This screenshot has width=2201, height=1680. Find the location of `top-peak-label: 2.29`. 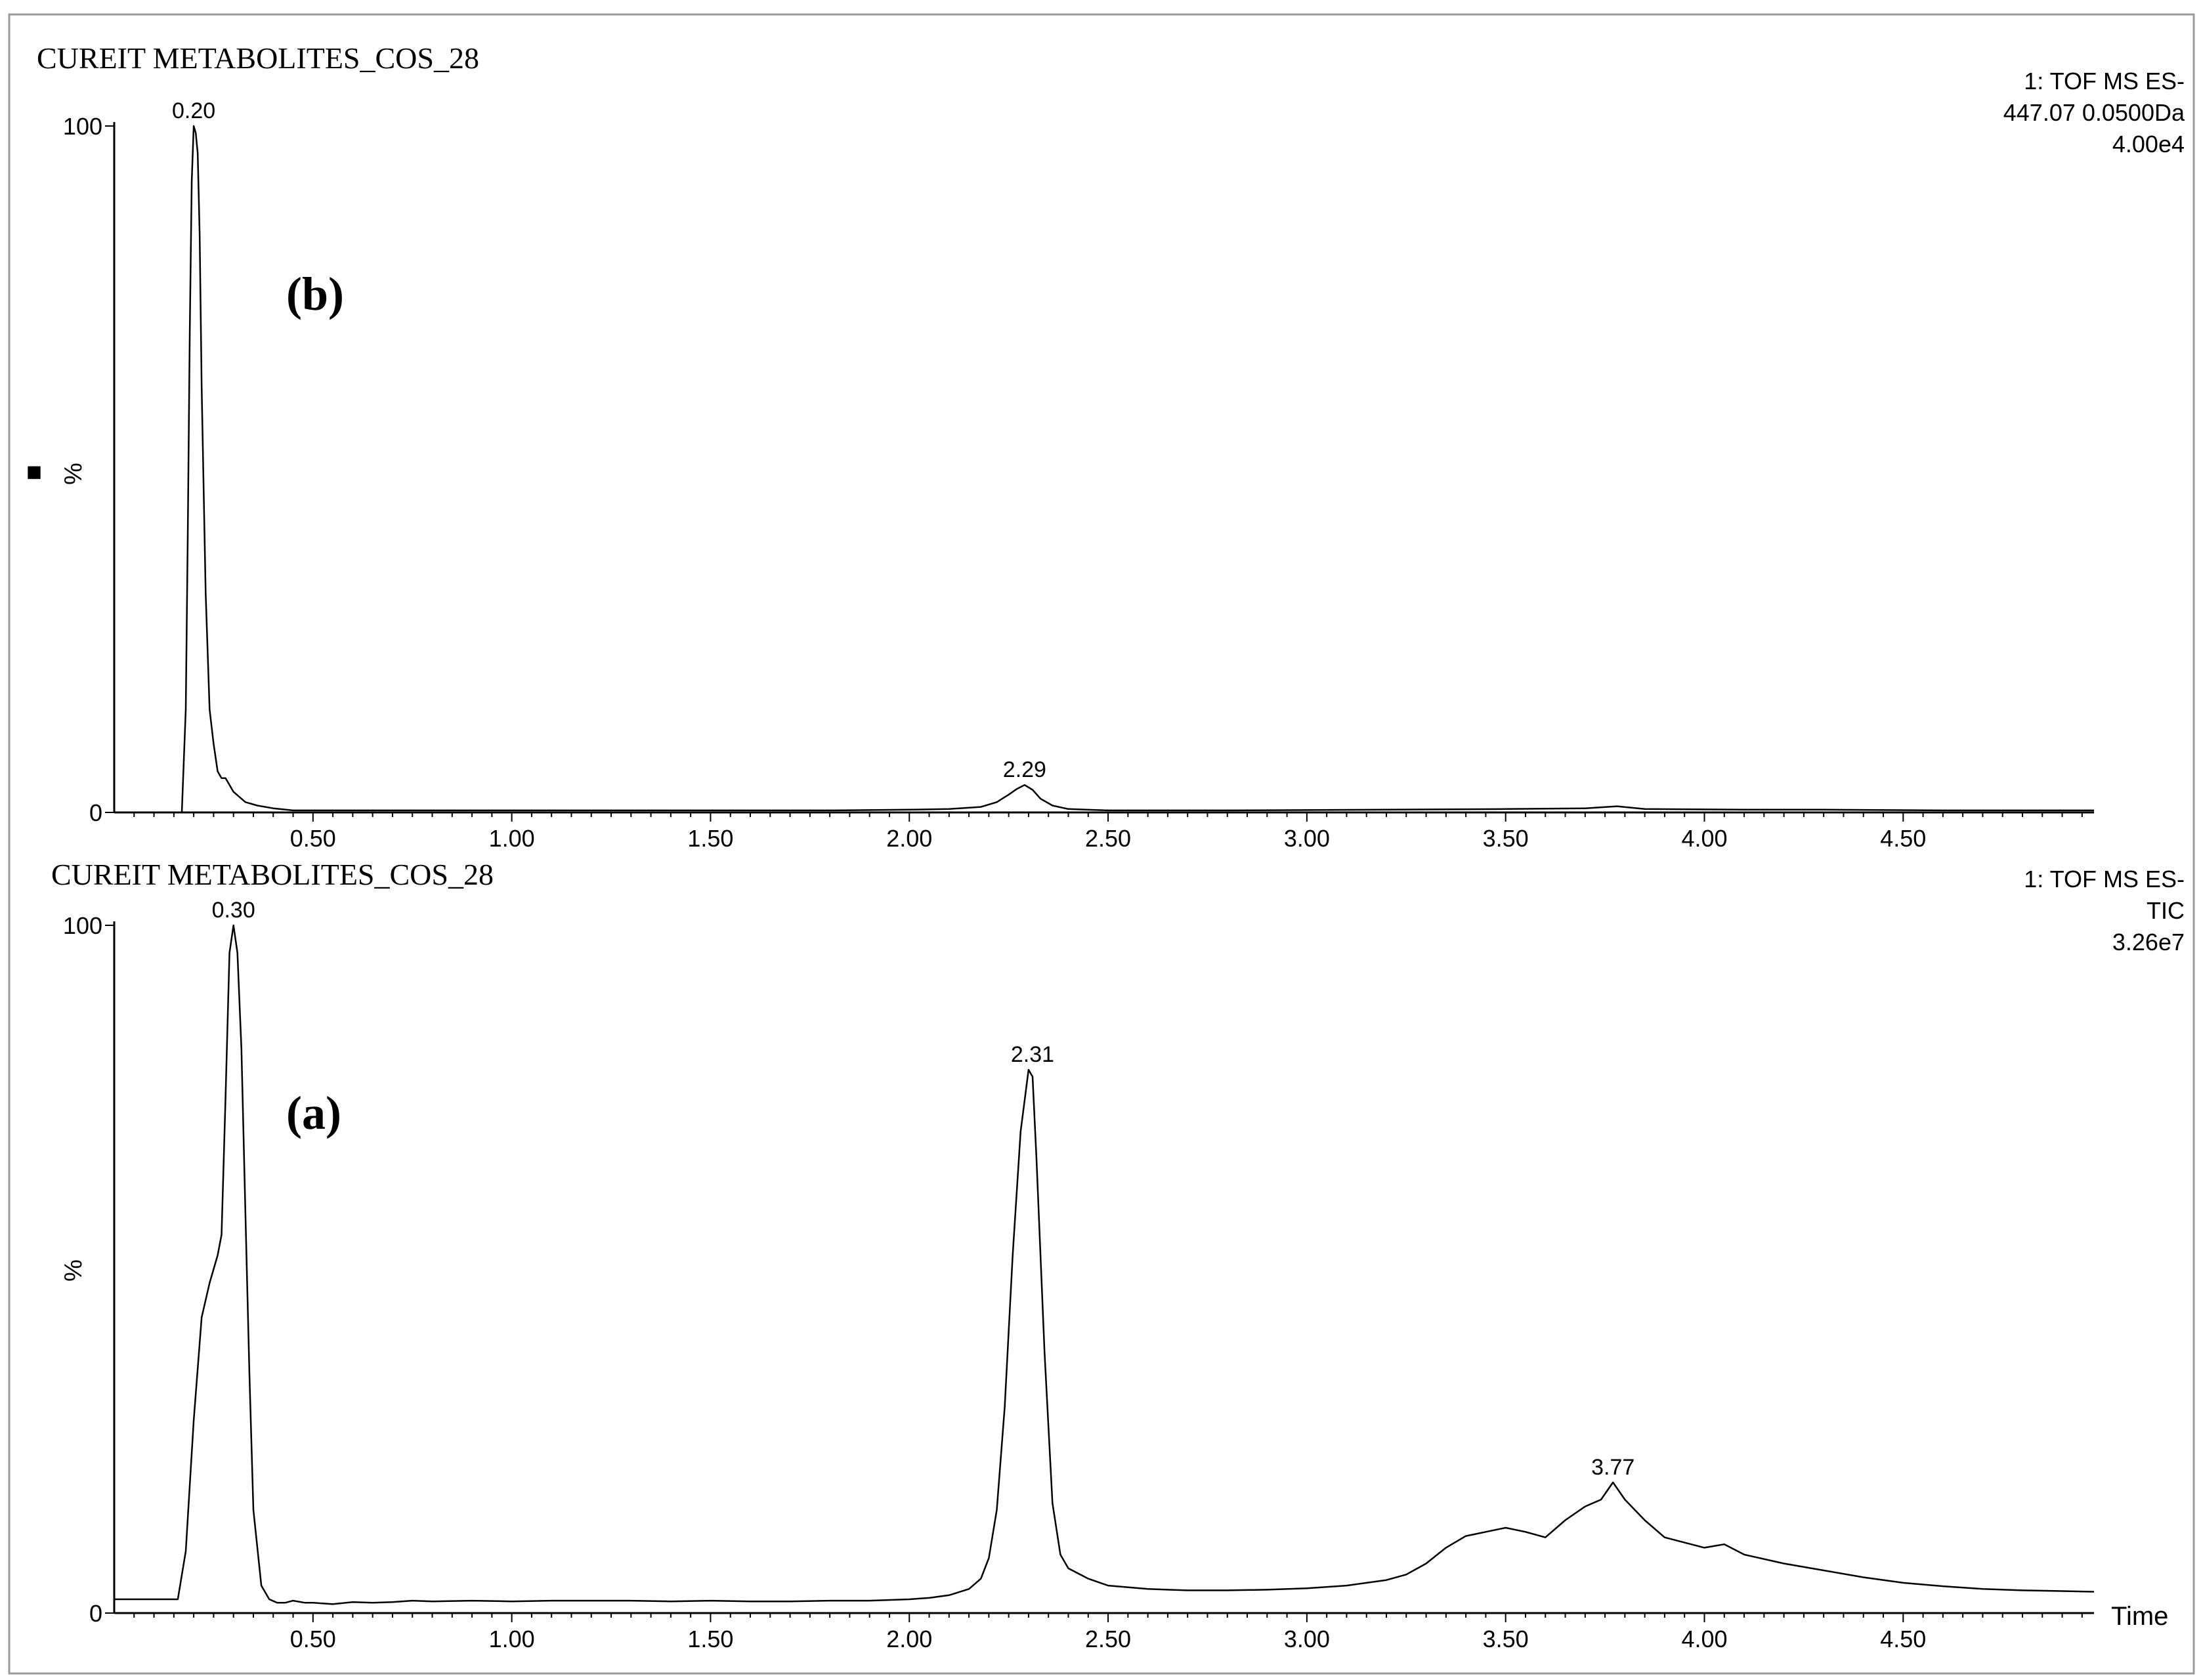

top-peak-label: 2.29 is located at coordinates (1024, 769).